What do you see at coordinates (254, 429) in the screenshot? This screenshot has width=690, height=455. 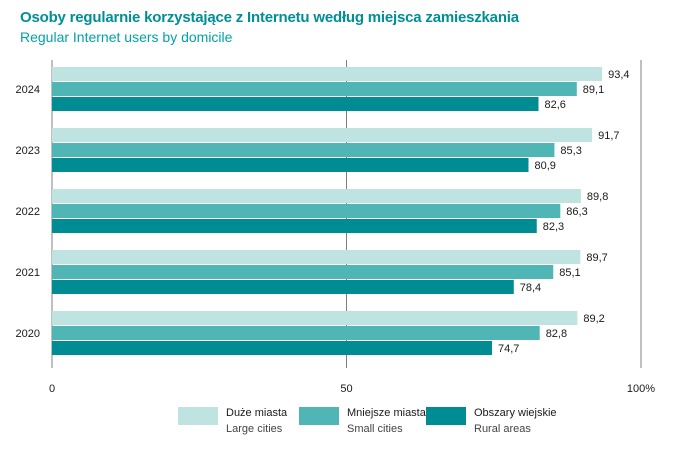 I see `legend-label-en: Large cities` at bounding box center [254, 429].